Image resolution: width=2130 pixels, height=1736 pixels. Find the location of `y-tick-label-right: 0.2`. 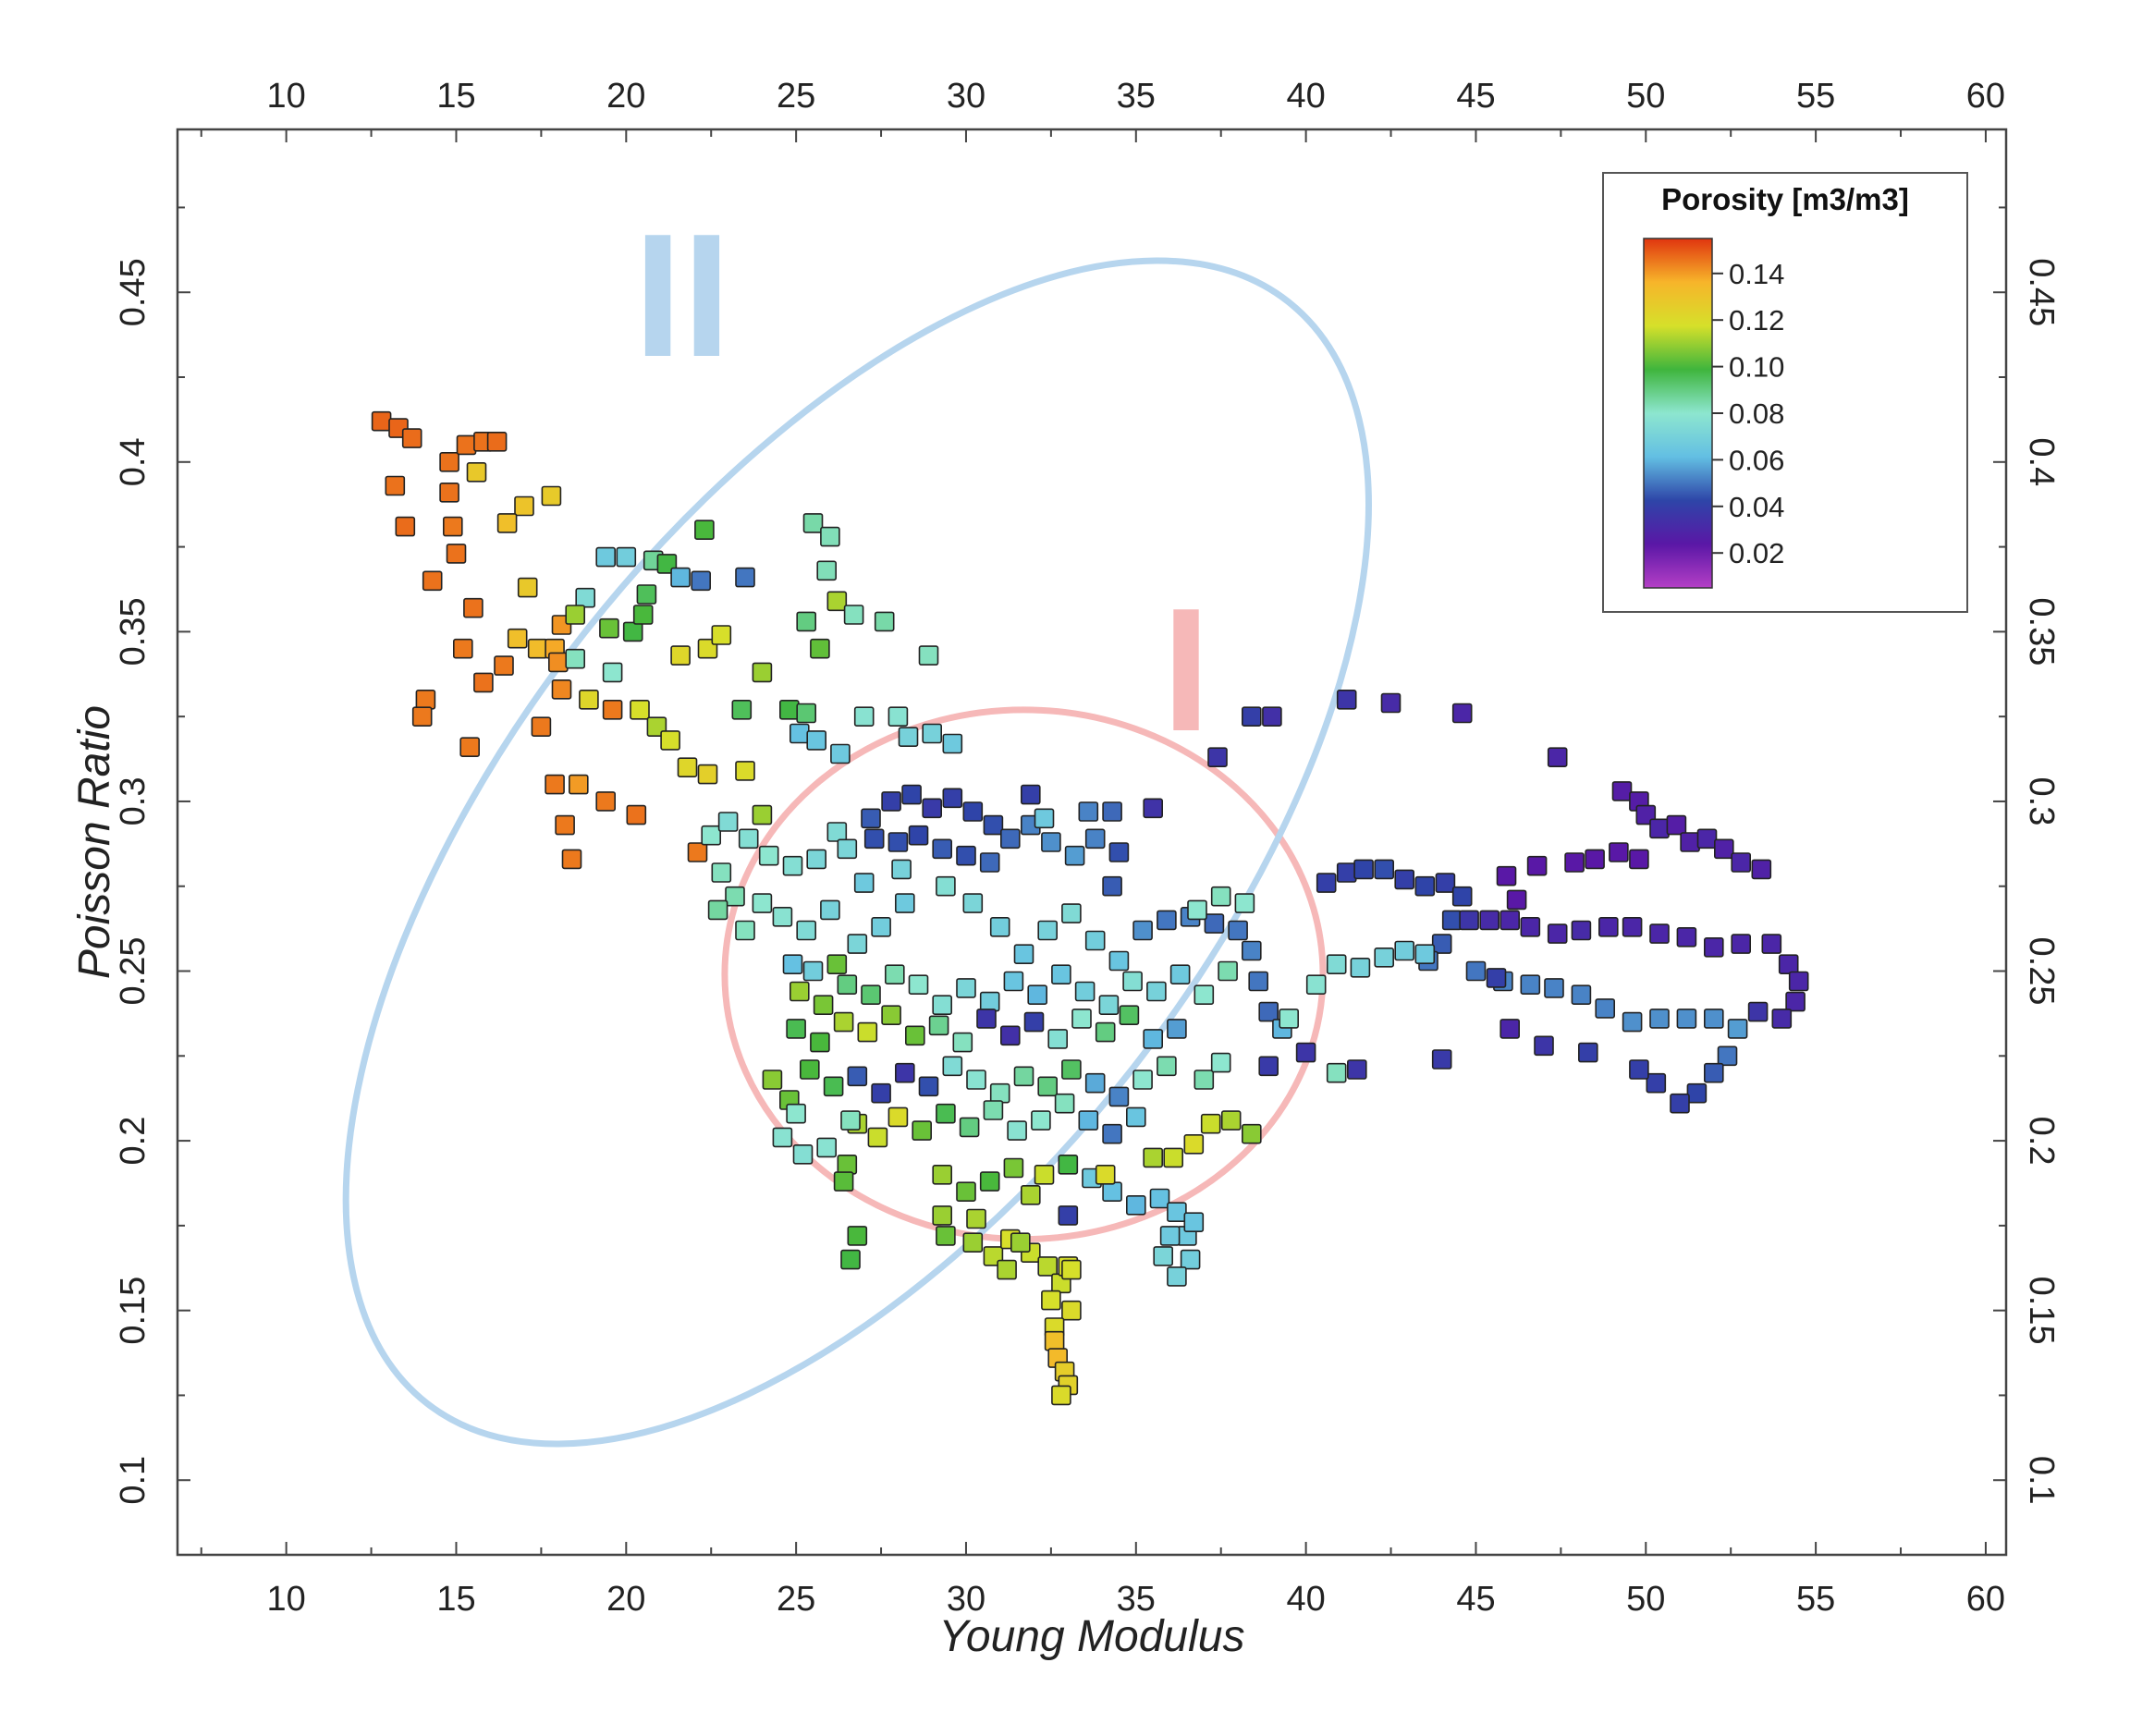

y-tick-label-right: 0.2 is located at coordinates (2041, 1141).